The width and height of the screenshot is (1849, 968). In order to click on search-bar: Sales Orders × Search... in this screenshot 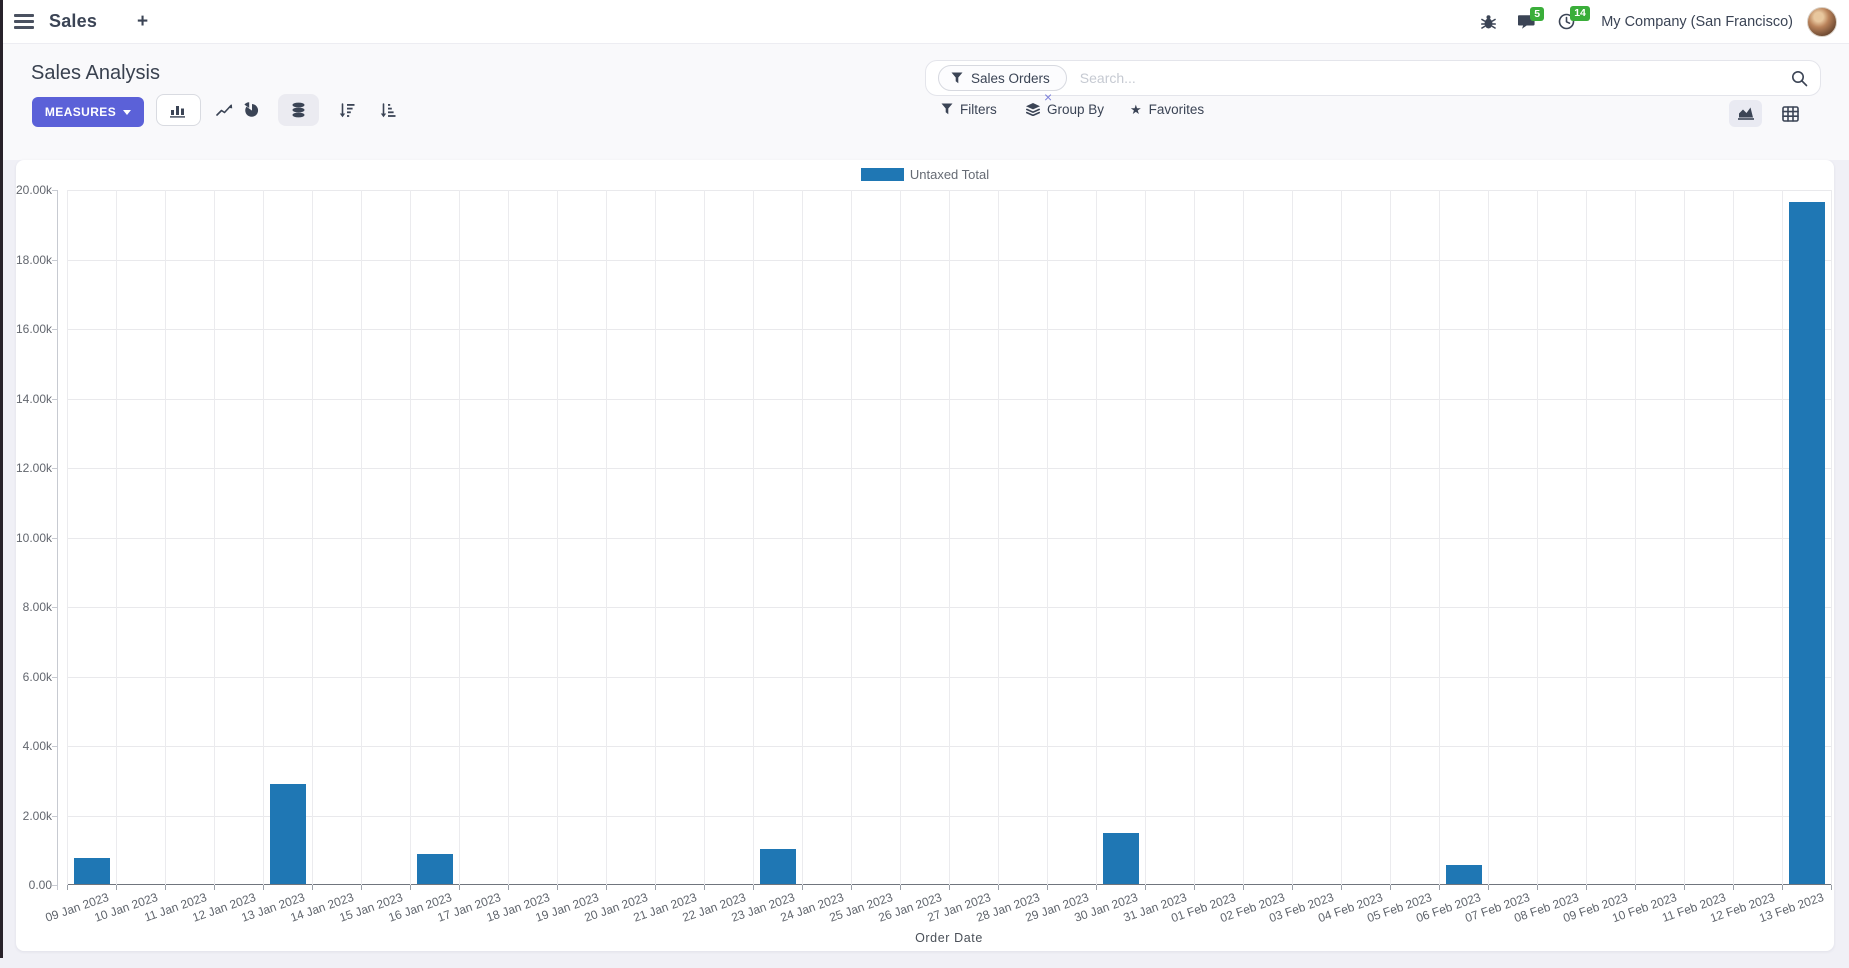, I will do `click(1373, 82)`.